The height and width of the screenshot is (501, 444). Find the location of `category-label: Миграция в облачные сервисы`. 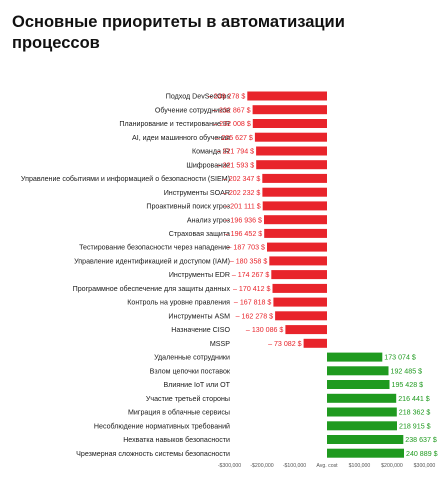

category-label: Миграция в облачные сервисы is located at coordinates (179, 413).